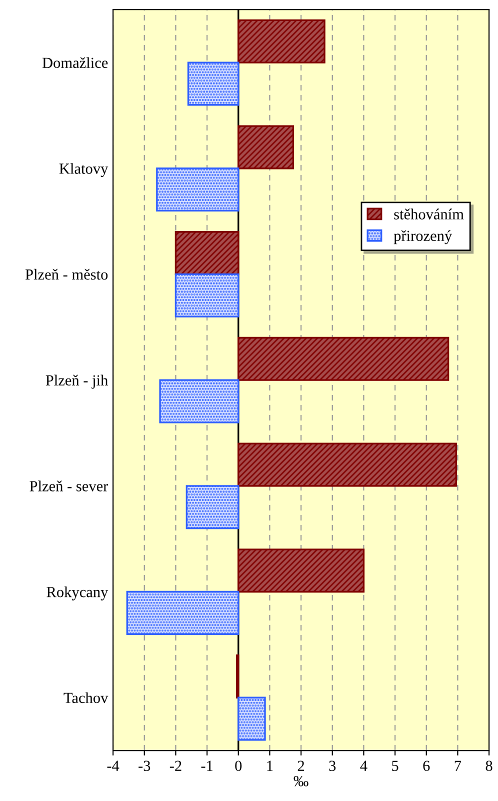 This screenshot has width=498, height=801. What do you see at coordinates (75, 62) in the screenshot?
I see `y-tick-label: Domažlice` at bounding box center [75, 62].